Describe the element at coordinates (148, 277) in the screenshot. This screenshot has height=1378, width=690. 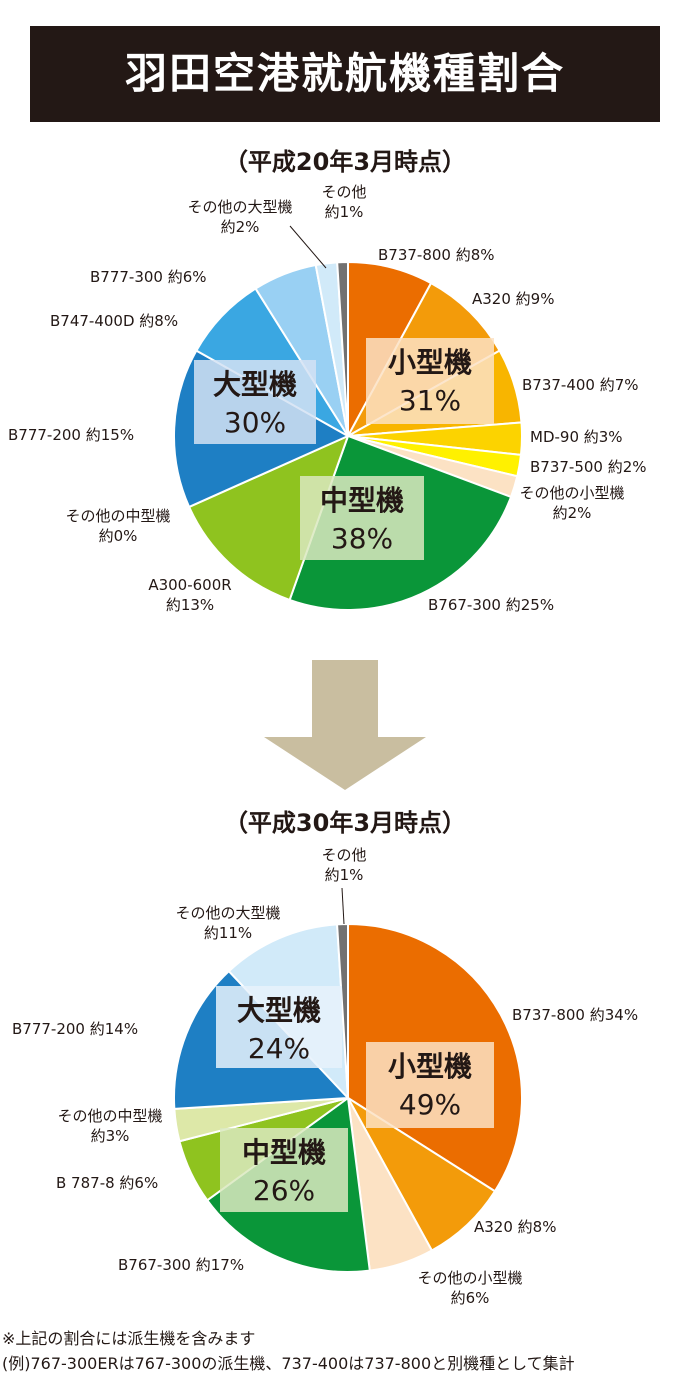
I see `slice-label: B777-300 約6%` at that location.